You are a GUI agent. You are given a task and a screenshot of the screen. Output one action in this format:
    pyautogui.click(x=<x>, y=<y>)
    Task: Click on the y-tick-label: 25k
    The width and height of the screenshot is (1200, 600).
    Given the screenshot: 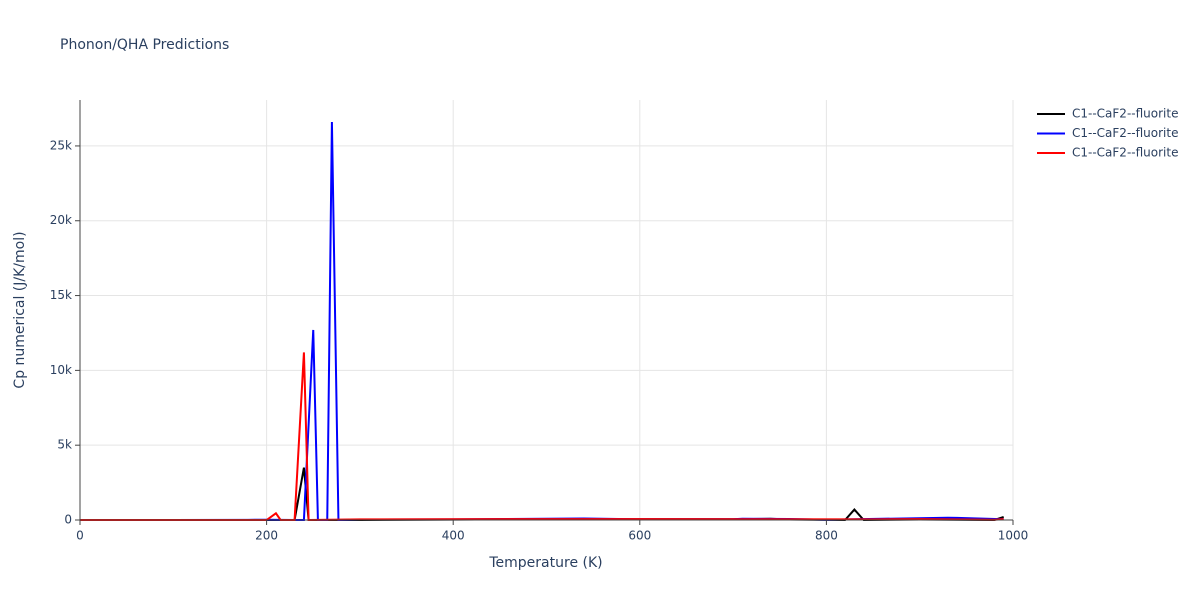 What is the action you would take?
    pyautogui.click(x=61, y=145)
    